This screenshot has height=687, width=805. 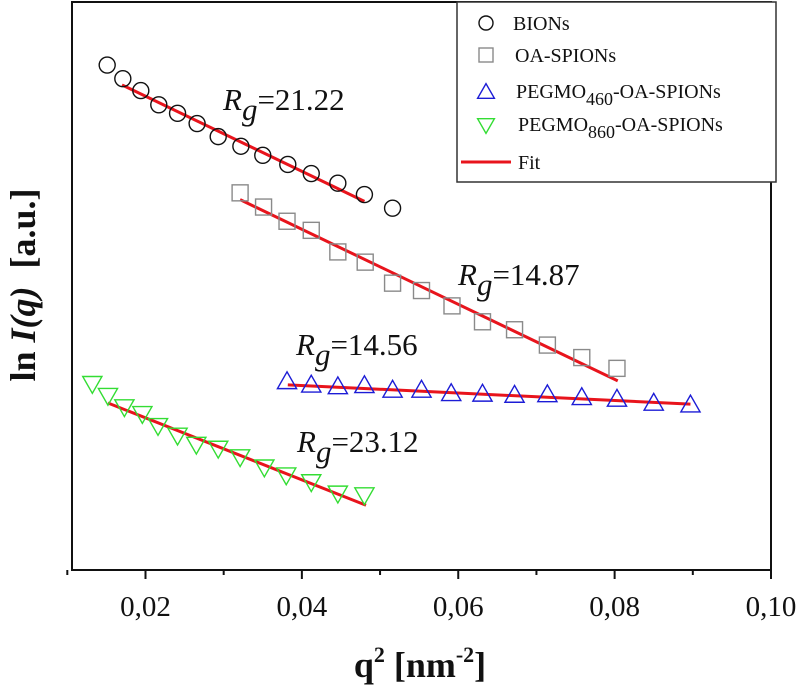 I want to click on series-bions, so click(x=250, y=136).